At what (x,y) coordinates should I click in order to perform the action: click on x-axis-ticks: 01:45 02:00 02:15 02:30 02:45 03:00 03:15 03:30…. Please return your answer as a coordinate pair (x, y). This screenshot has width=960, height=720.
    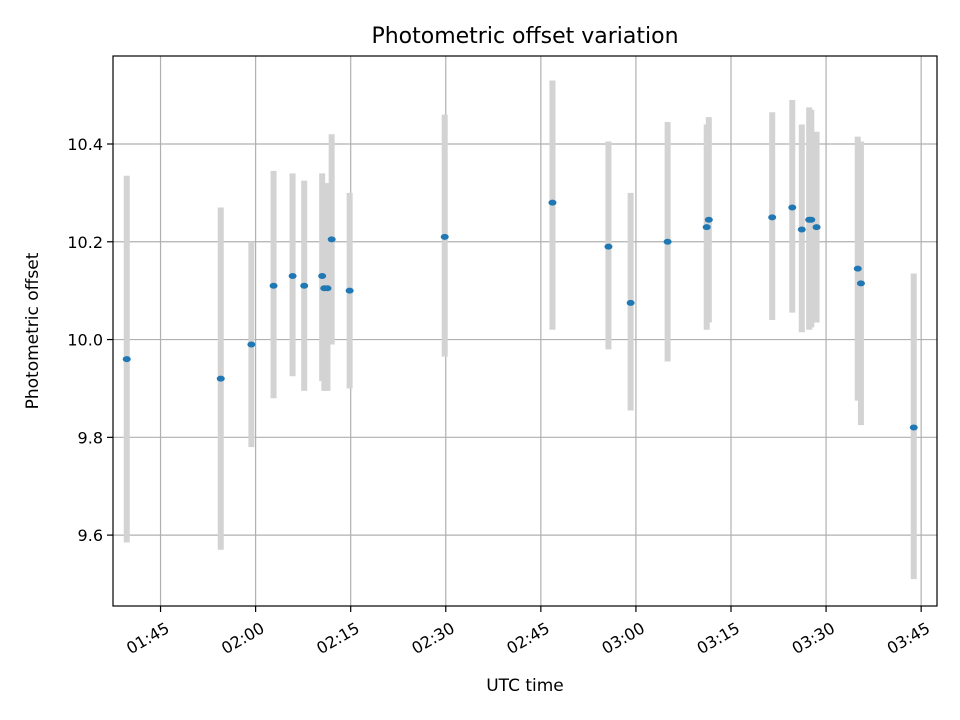
    Looking at the image, I should click on (528, 632).